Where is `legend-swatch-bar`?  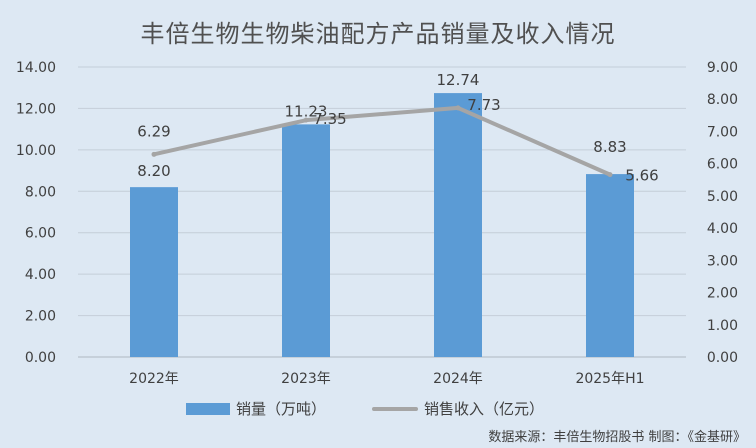
legend-swatch-bar is located at coordinates (208, 409).